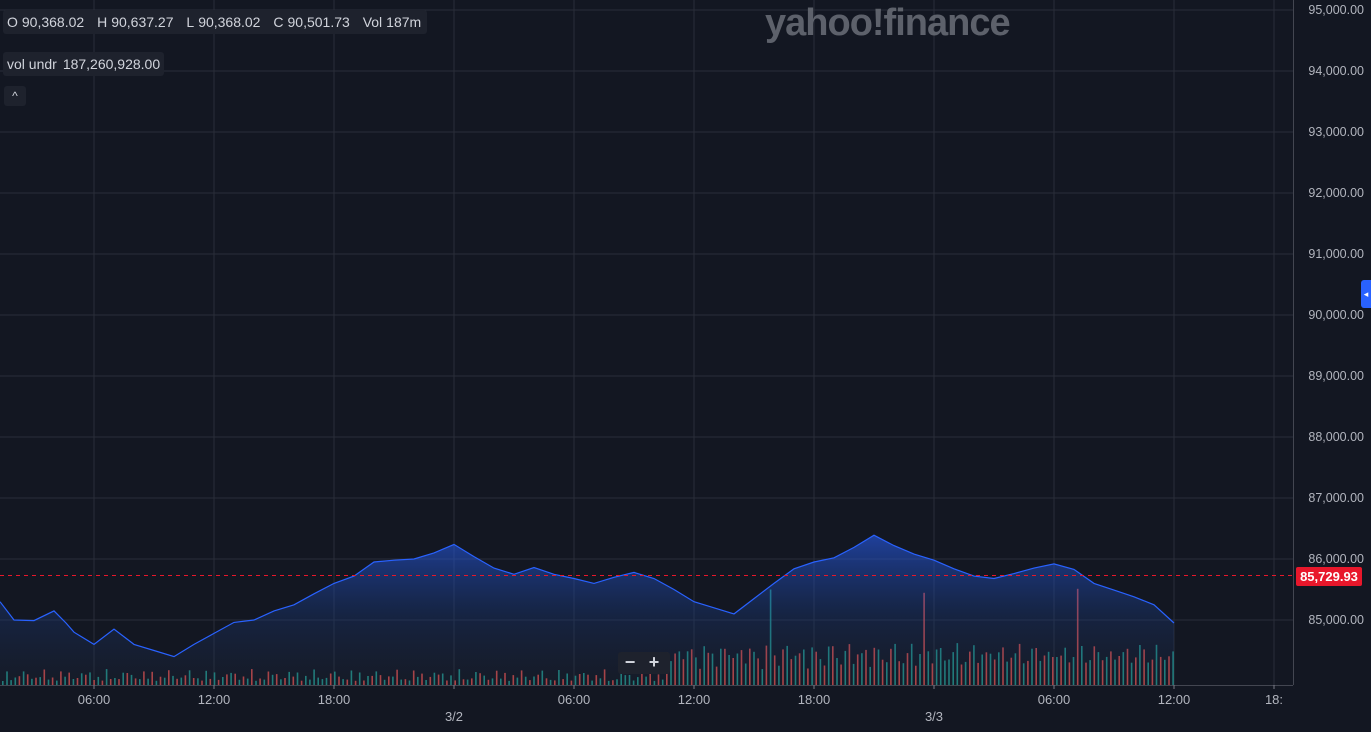 Image resolution: width=1371 pixels, height=732 pixels. I want to click on volume-indicator-legend: vol undr 187,260,928.00, so click(84, 64).